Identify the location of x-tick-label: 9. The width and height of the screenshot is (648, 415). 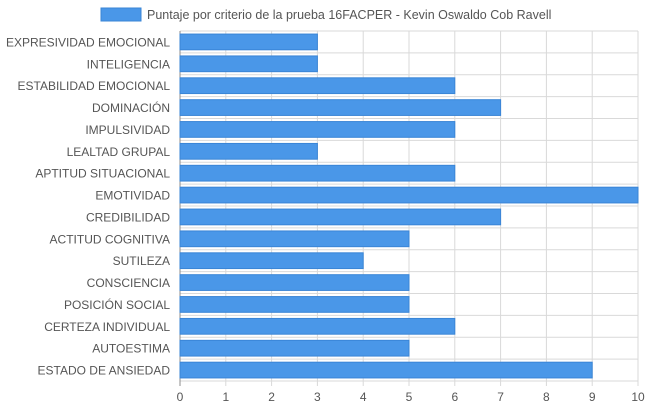
(592, 397).